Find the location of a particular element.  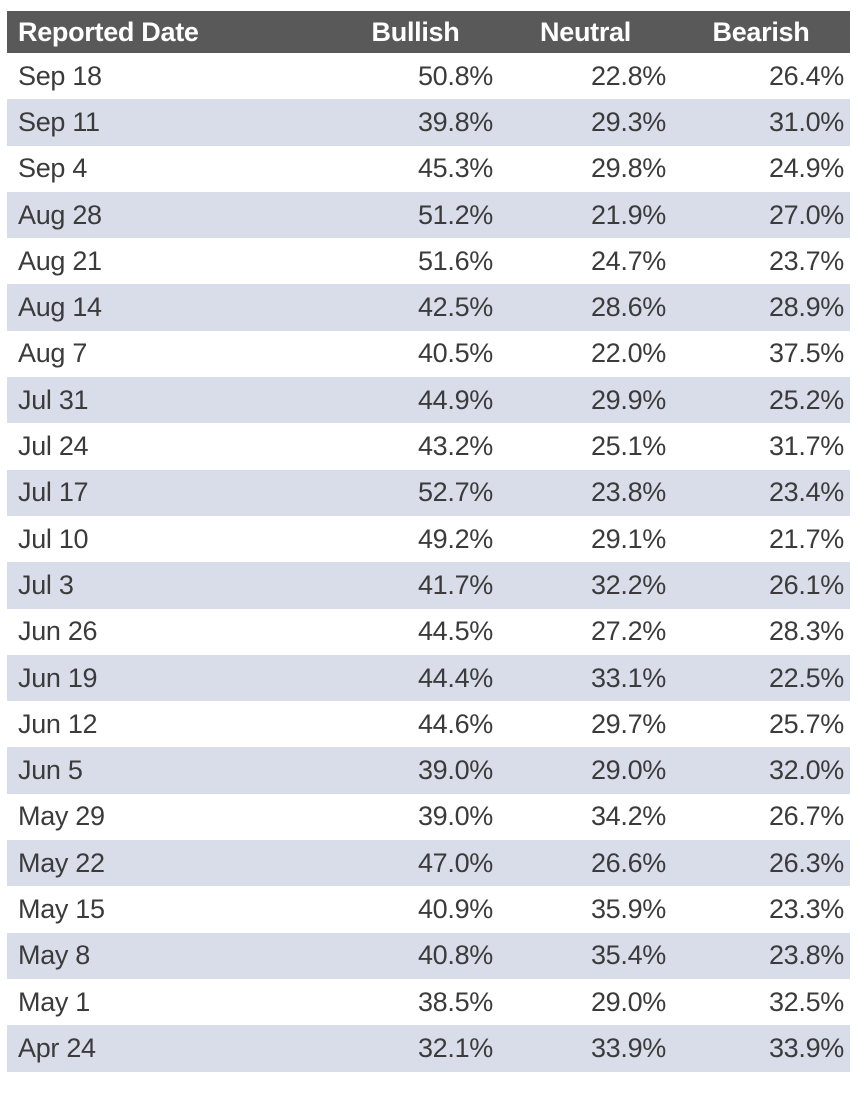

bullish-cell: 47.0% is located at coordinates (455, 862).